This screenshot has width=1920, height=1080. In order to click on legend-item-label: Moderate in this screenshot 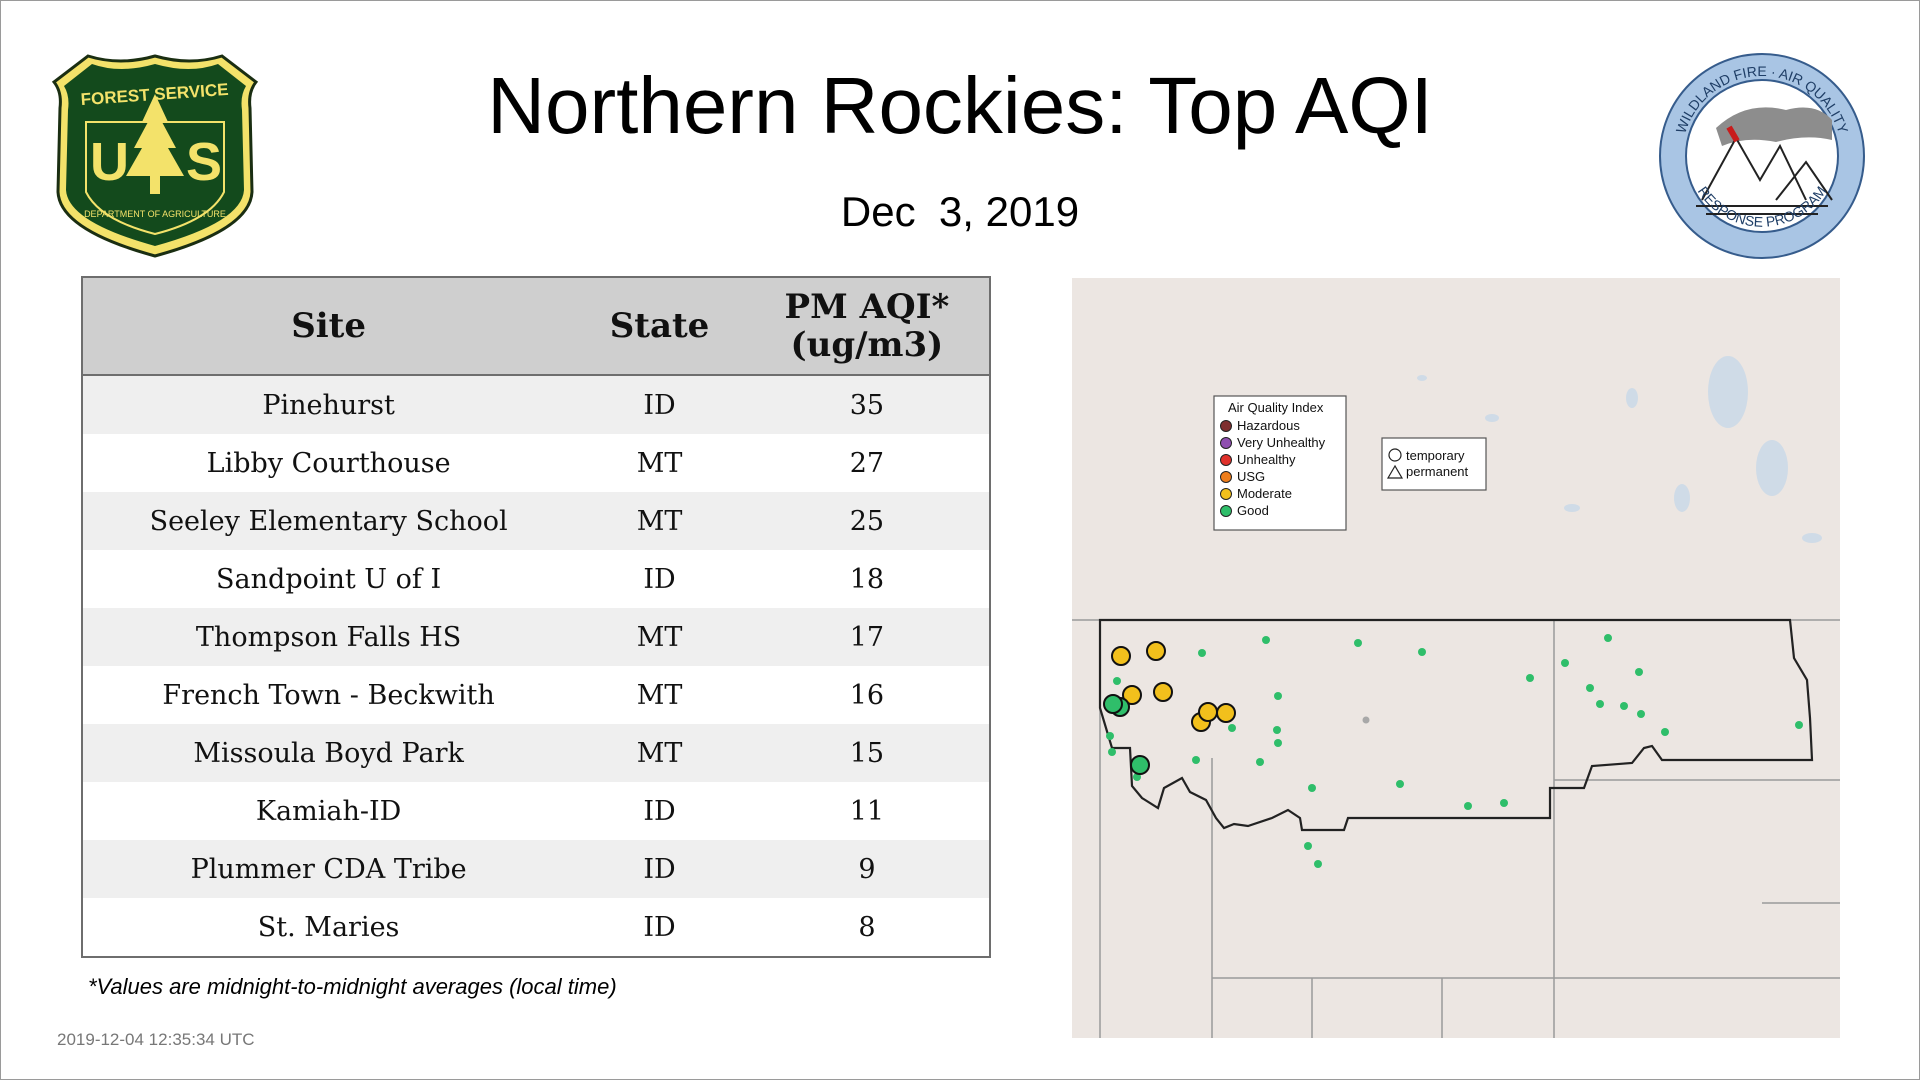, I will do `click(1264, 493)`.